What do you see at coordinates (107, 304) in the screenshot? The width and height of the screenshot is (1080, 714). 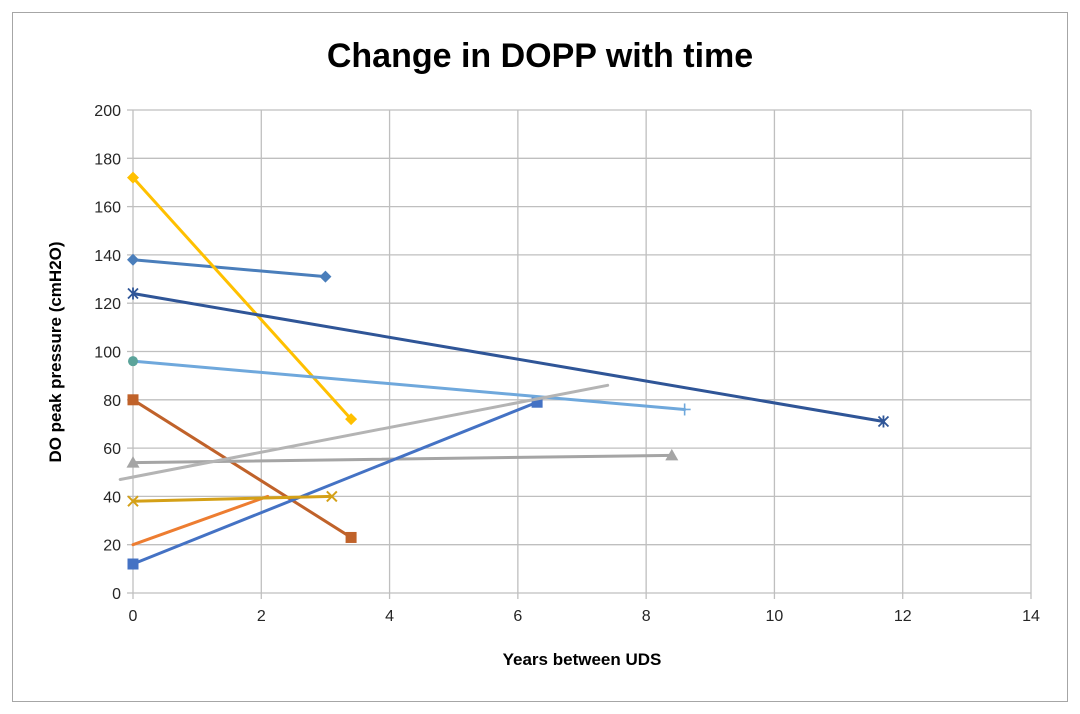 I see `y-tick-label: 120` at bounding box center [107, 304].